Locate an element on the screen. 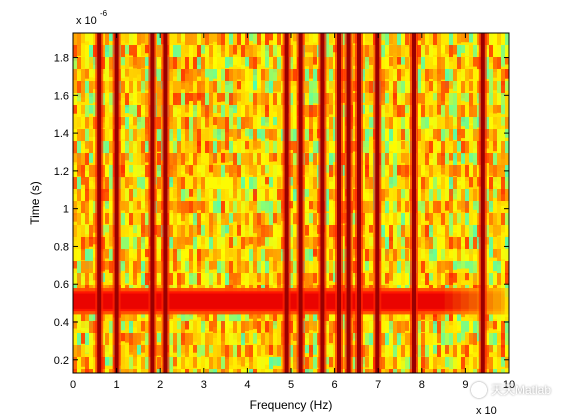 Image resolution: width=561 pixels, height=420 pixels. y-tick-label: 1.4 is located at coordinates (61, 134).